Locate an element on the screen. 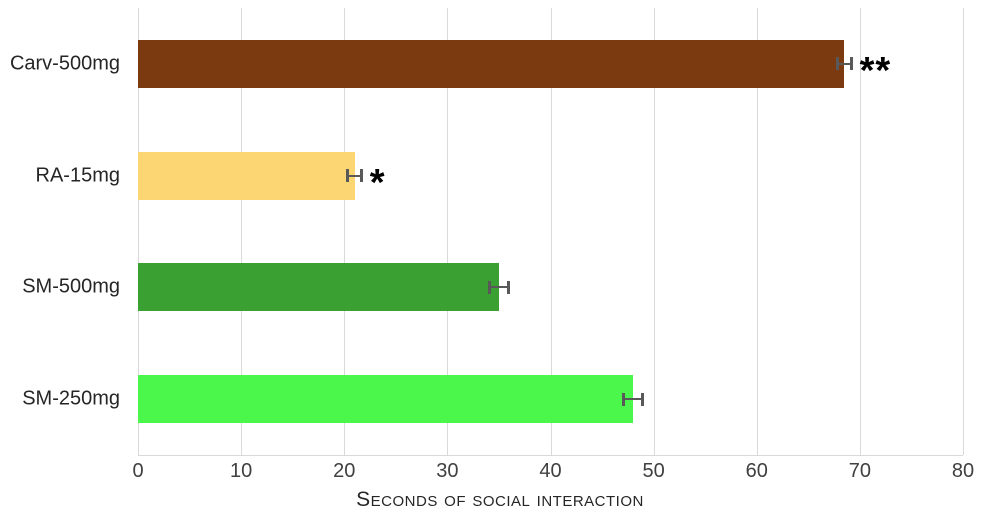 The width and height of the screenshot is (1000, 521). category-labels: Carv-500mg RA-15mg SM-500mg SM-250mg is located at coordinates (65, 231).